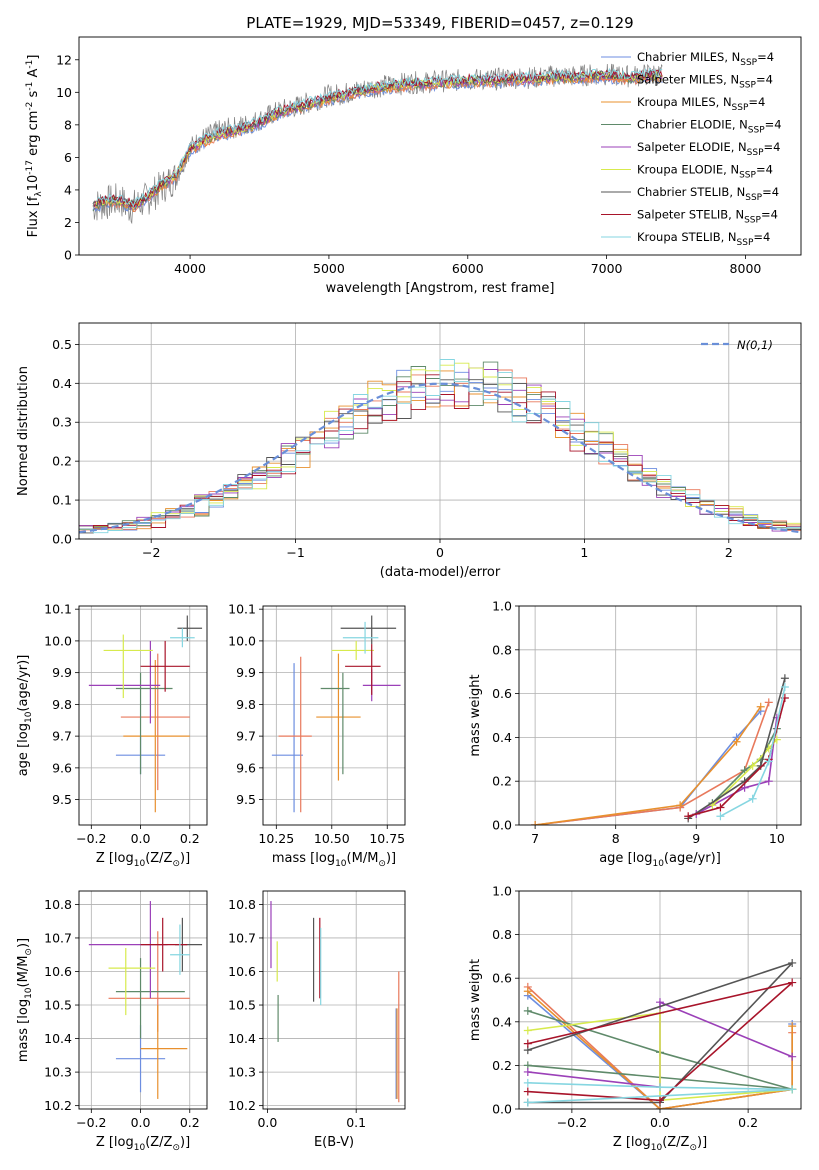 The image size is (819, 1170). I want to click on y-tick-label: 10.2, so click(58, 1105).